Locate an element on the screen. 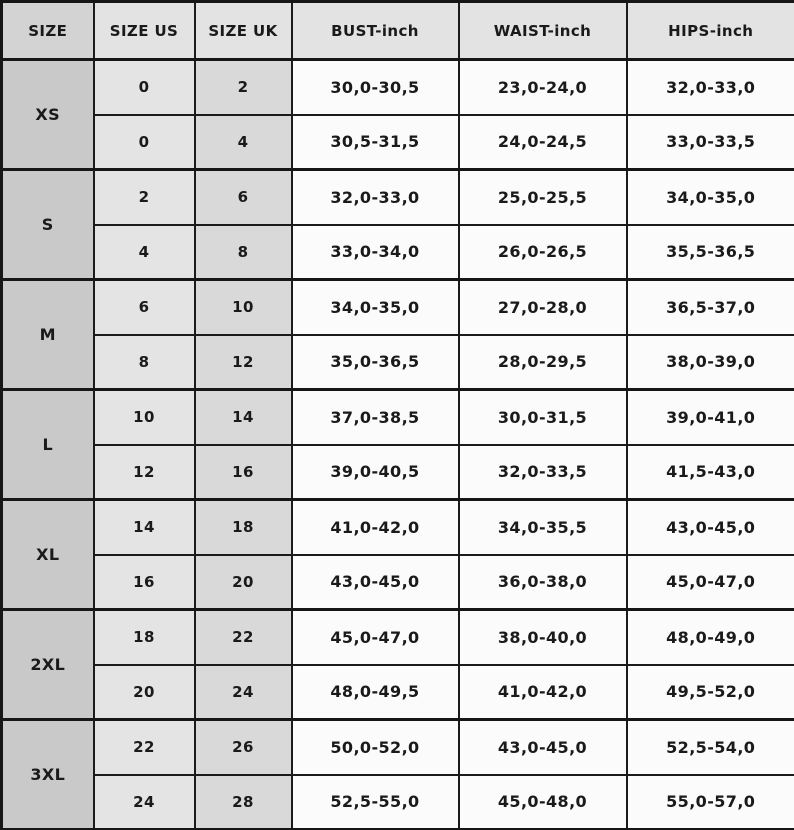 Image resolution: width=794 pixels, height=830 pixels. size-group-label: L is located at coordinates (47, 444).